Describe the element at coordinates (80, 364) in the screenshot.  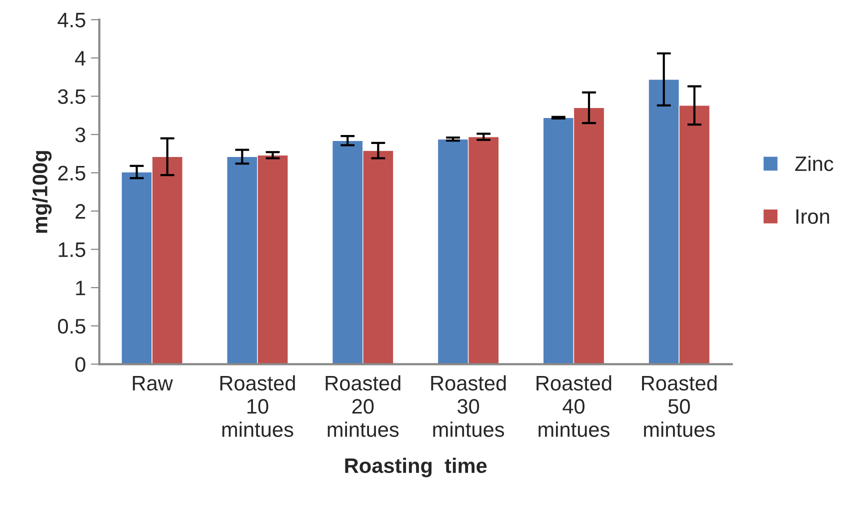
I see `y-tick-label: 0` at that location.